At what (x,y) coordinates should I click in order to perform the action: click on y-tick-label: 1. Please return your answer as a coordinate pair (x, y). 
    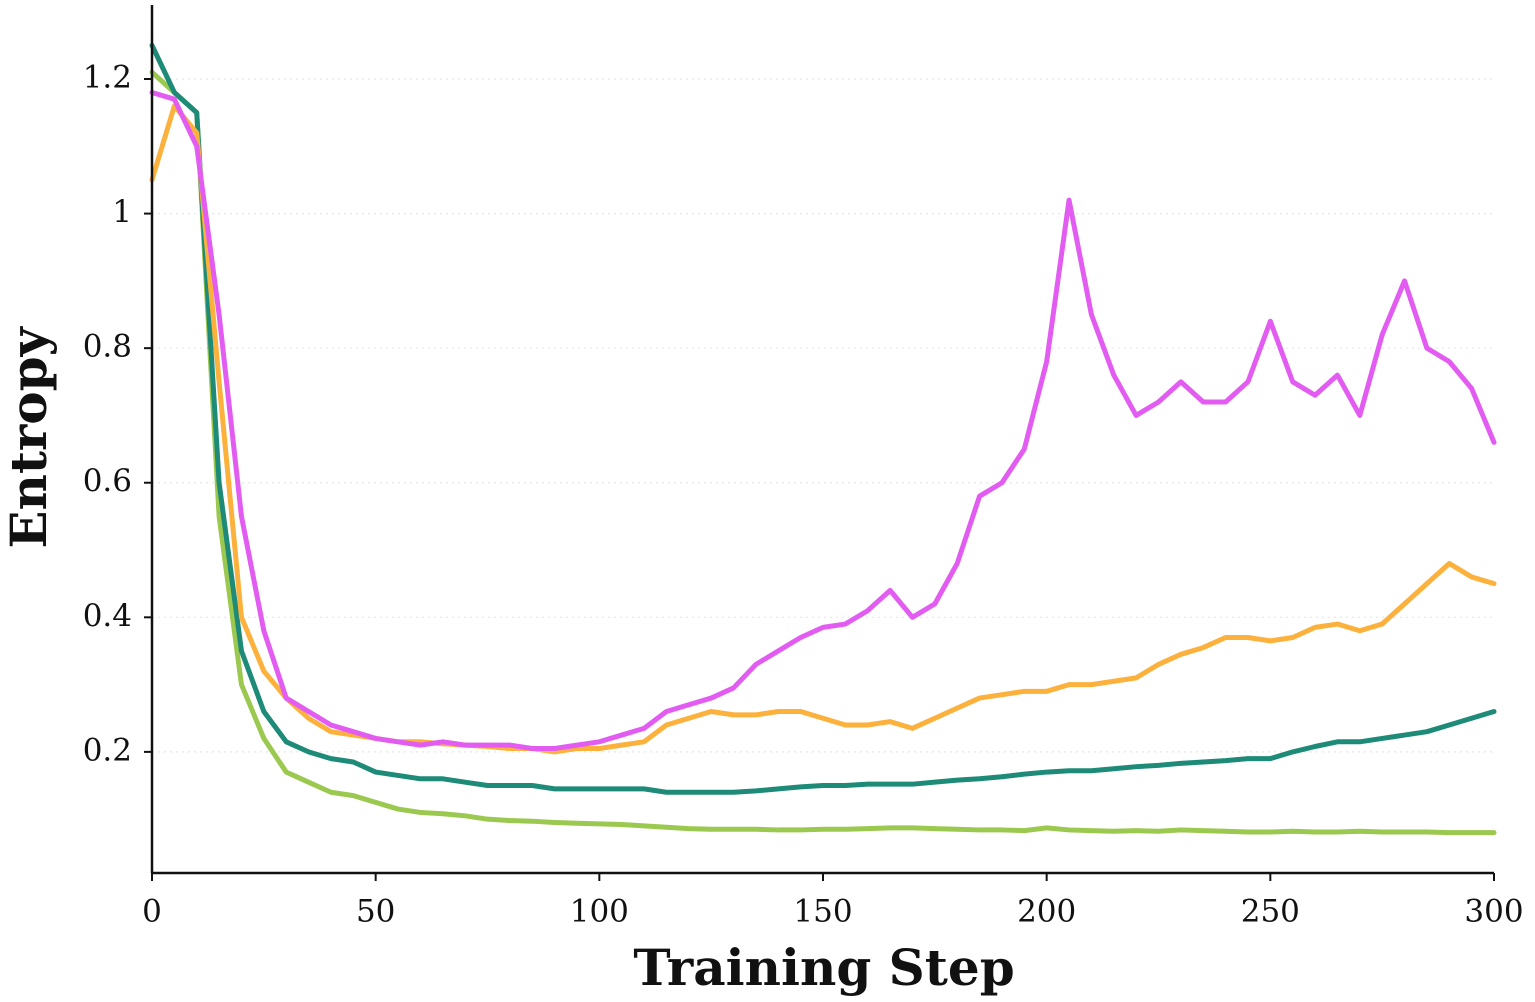
    Looking at the image, I should click on (122, 212).